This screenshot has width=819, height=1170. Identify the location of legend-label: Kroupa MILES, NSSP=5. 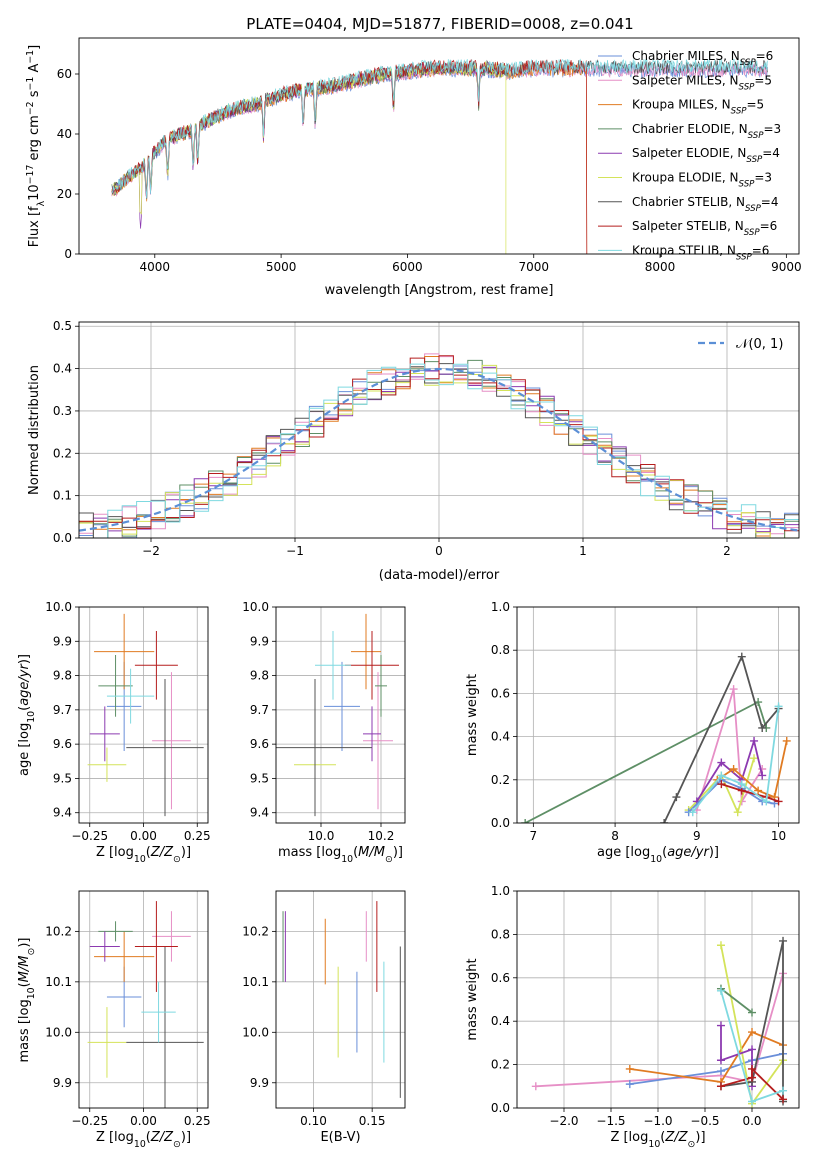
(698, 107).